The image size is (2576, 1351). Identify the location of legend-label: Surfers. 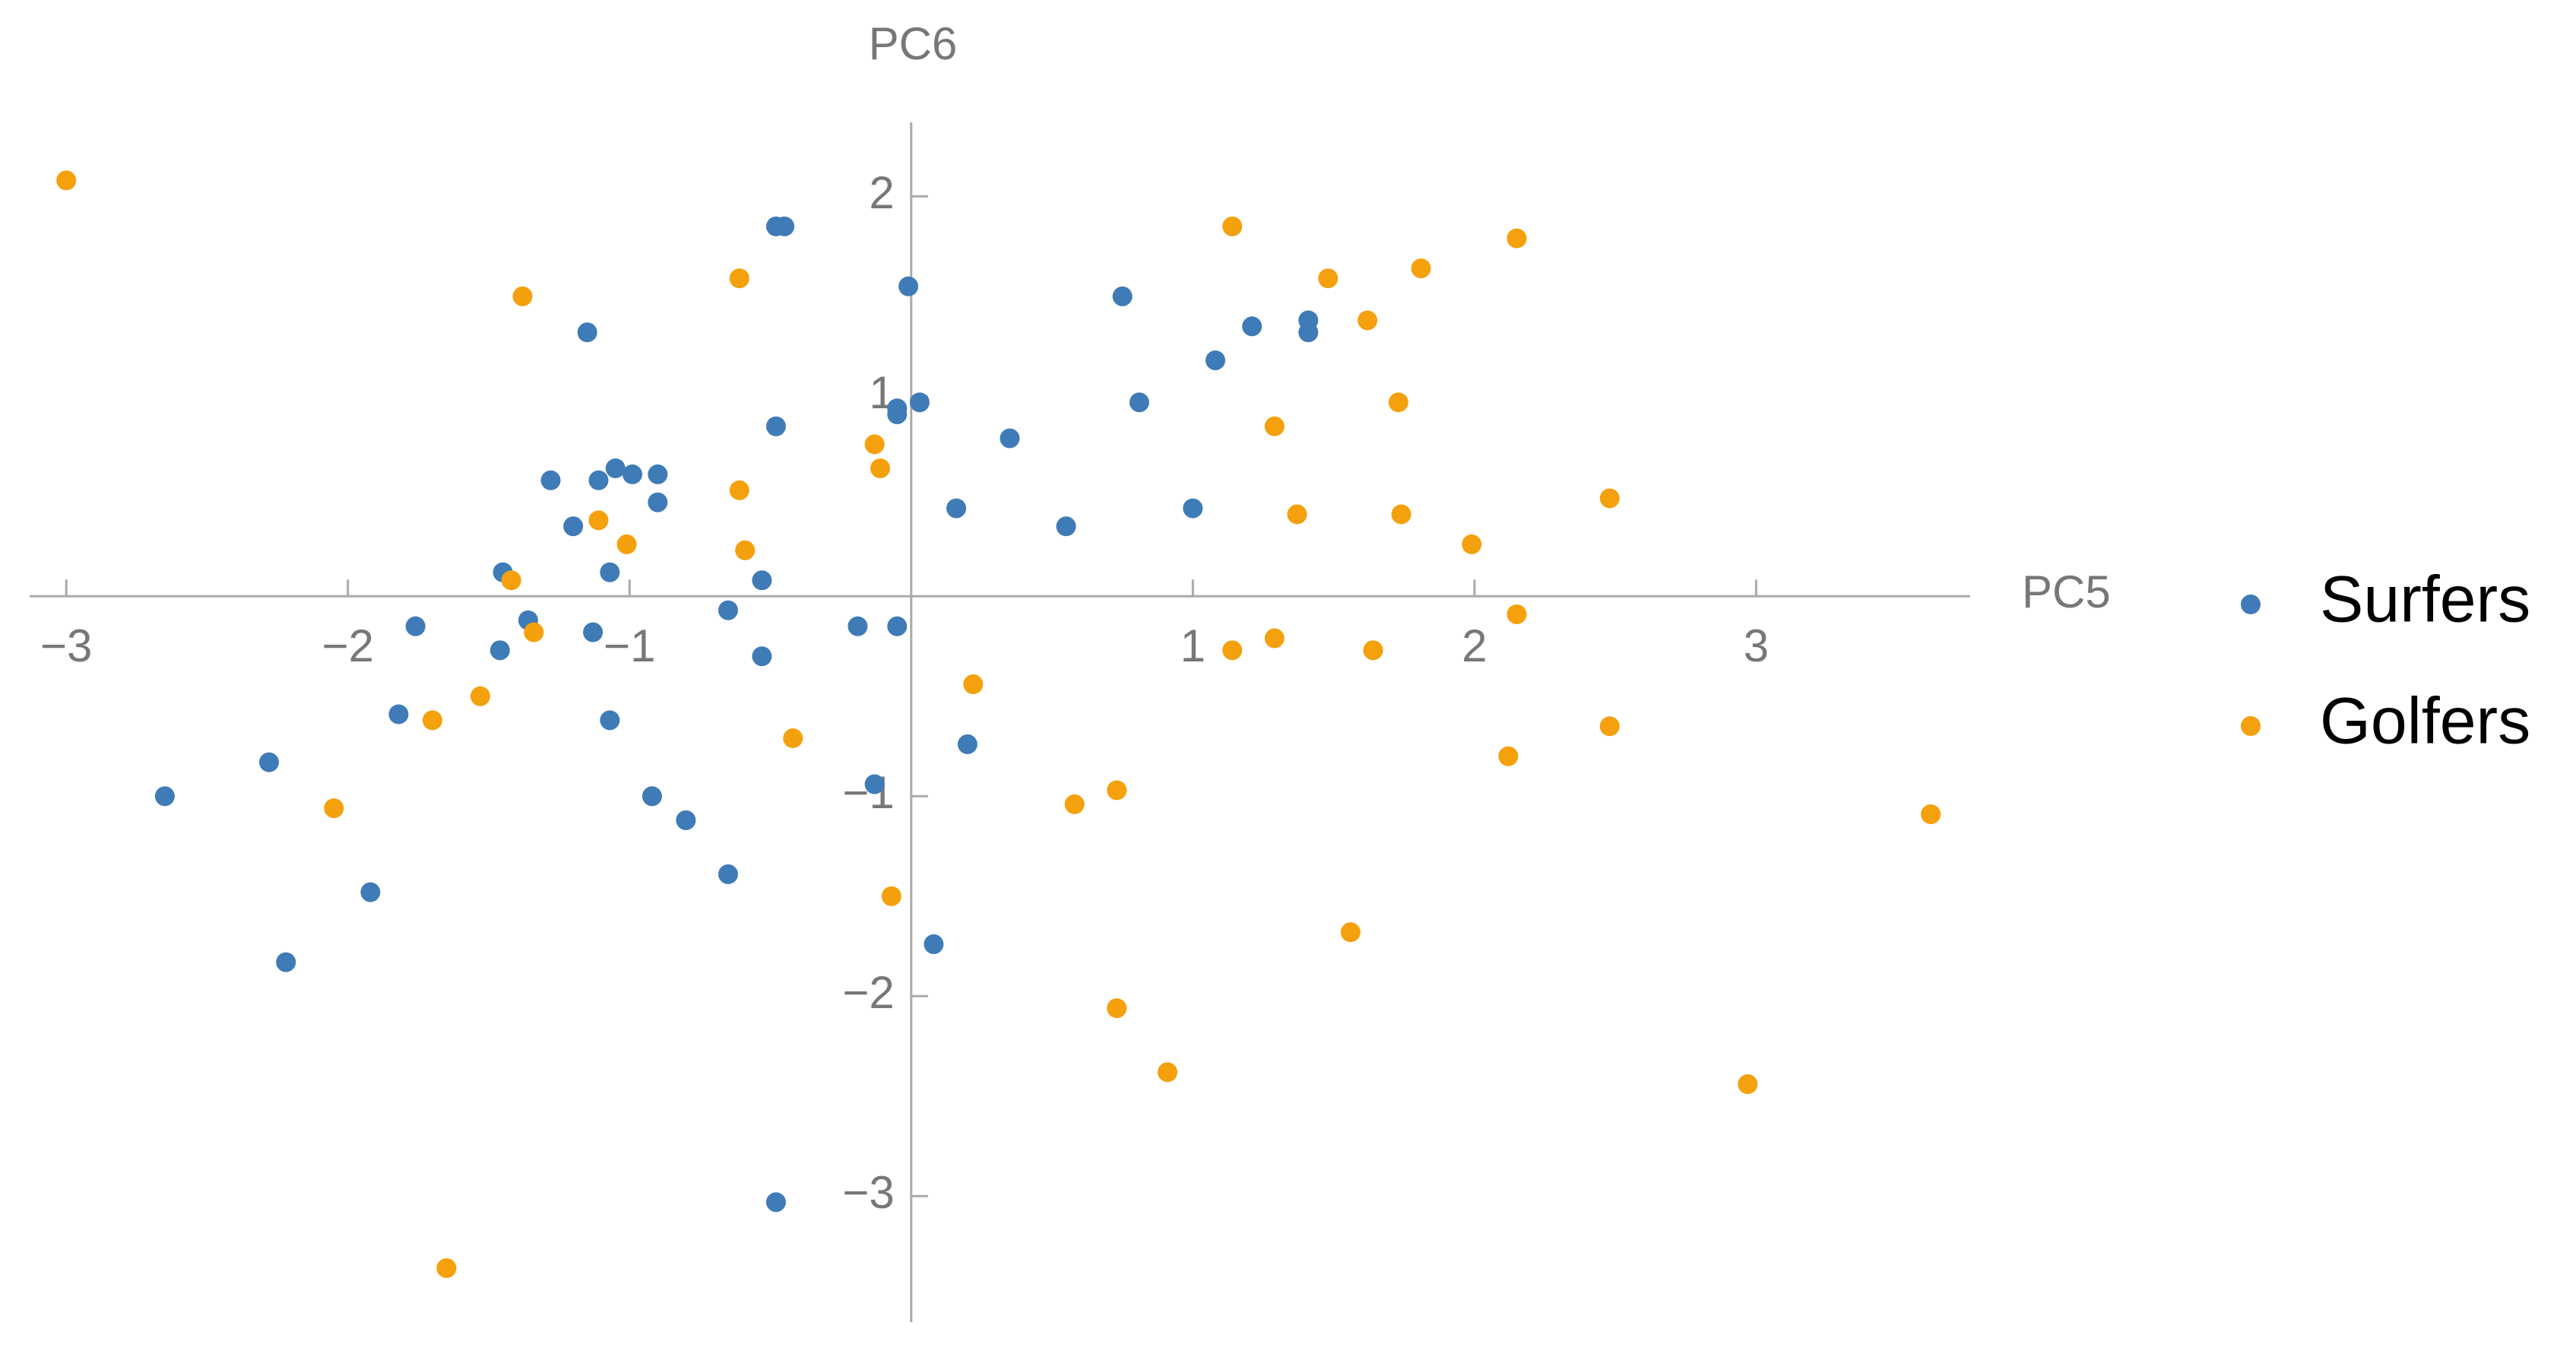
(2425, 600).